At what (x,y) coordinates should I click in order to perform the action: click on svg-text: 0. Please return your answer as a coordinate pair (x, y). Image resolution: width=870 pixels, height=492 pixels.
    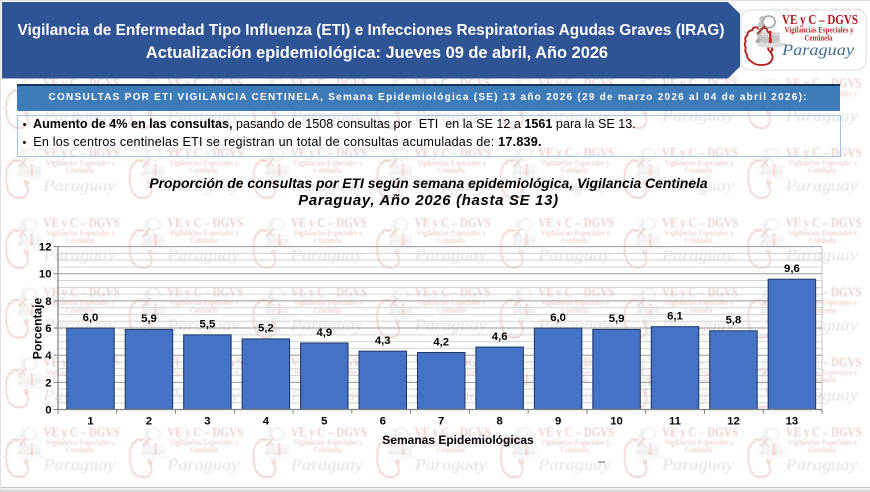
    Looking at the image, I should click on (48, 410).